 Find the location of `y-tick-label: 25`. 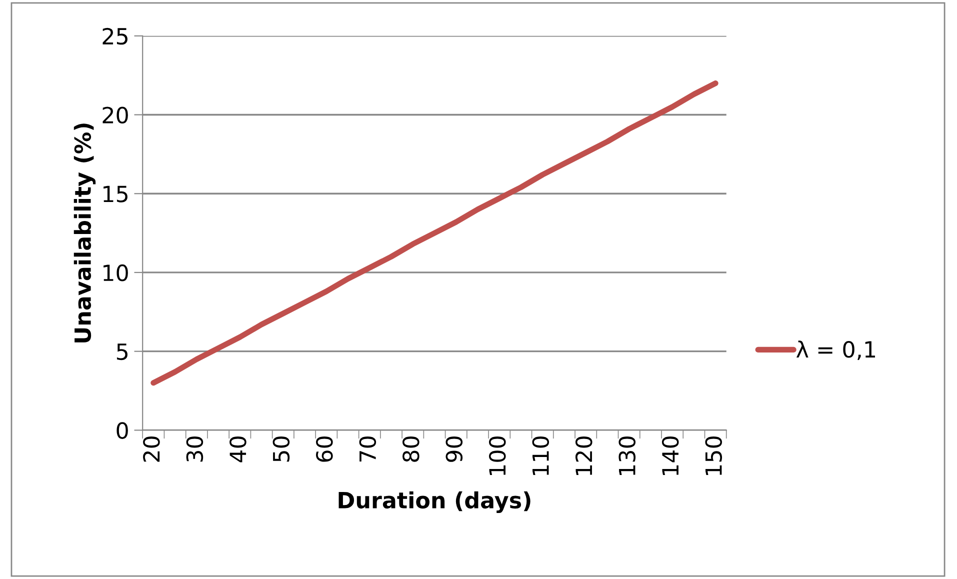

y-tick-label: 25 is located at coordinates (115, 36).